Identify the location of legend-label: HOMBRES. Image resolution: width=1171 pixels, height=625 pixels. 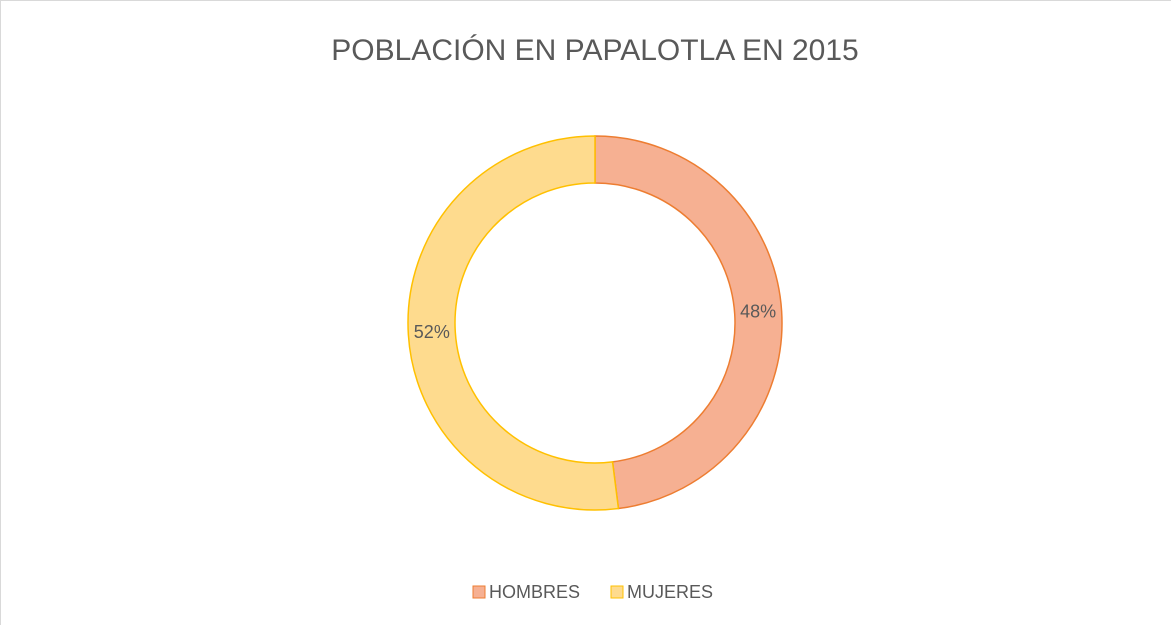
(534, 592).